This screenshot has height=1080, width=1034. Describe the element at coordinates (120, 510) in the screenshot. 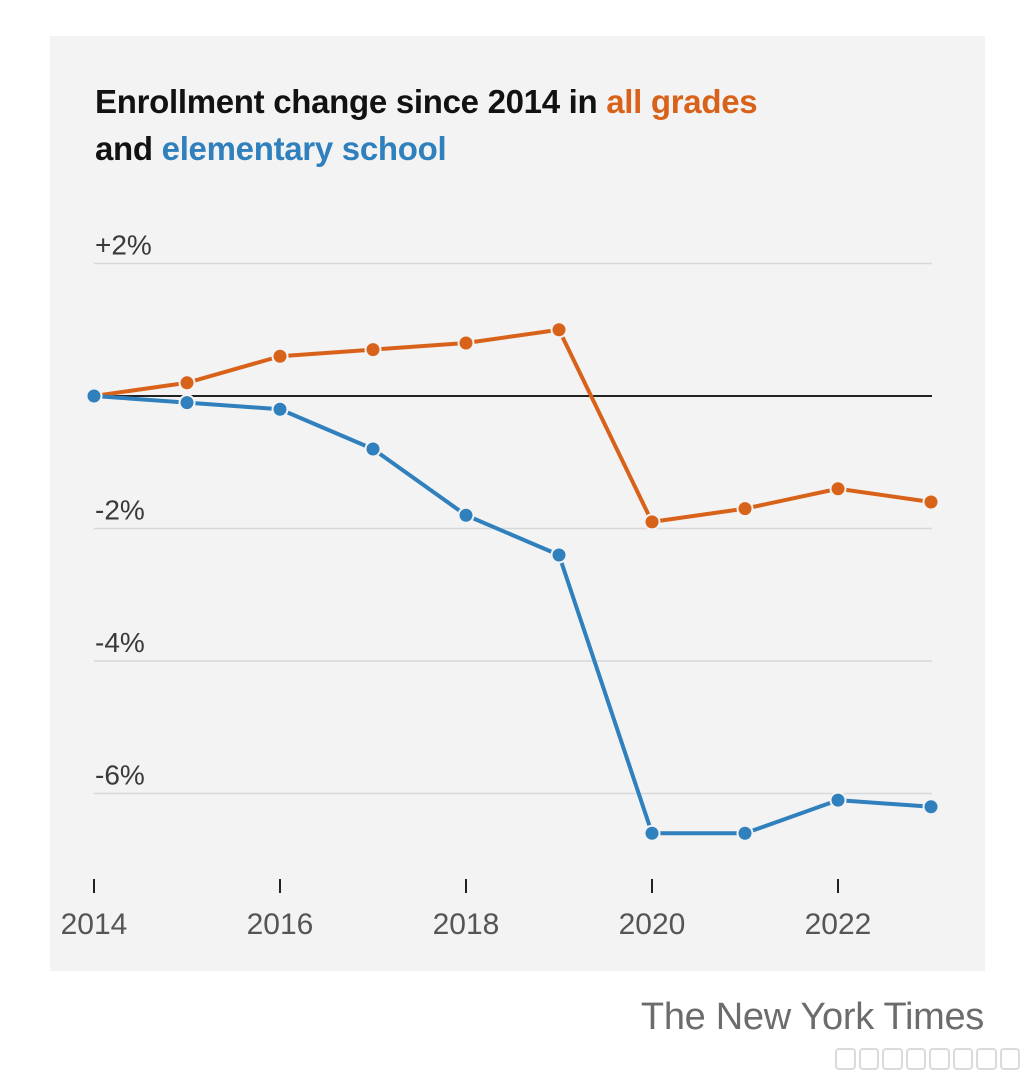

I see `y-tick-label: -2%` at that location.